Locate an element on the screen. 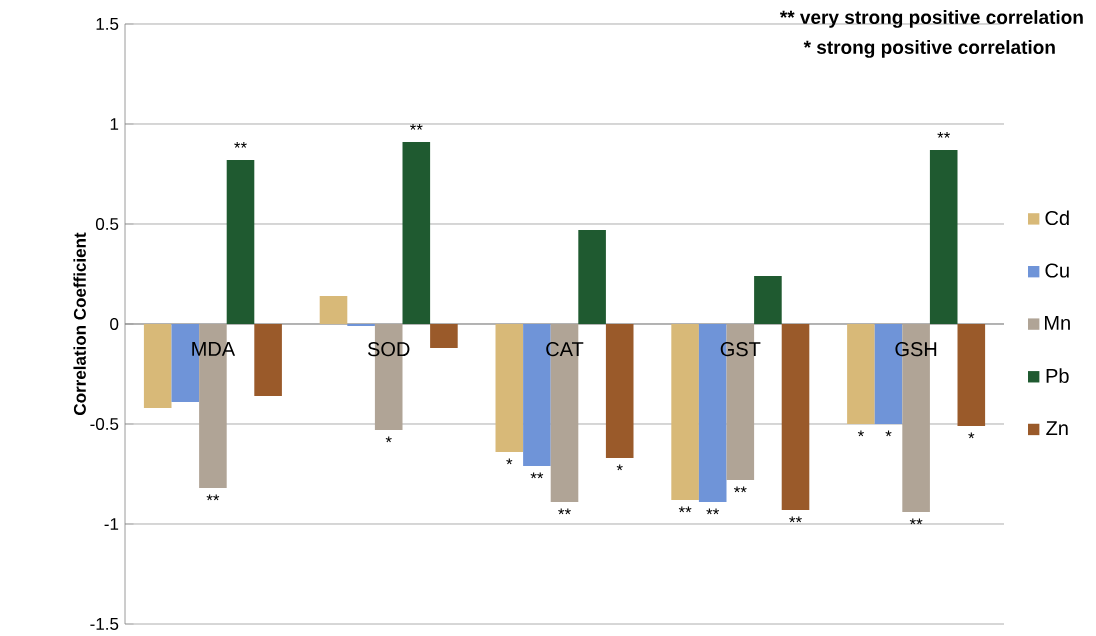  y-tick-label: -0.5 is located at coordinates (104, 424).